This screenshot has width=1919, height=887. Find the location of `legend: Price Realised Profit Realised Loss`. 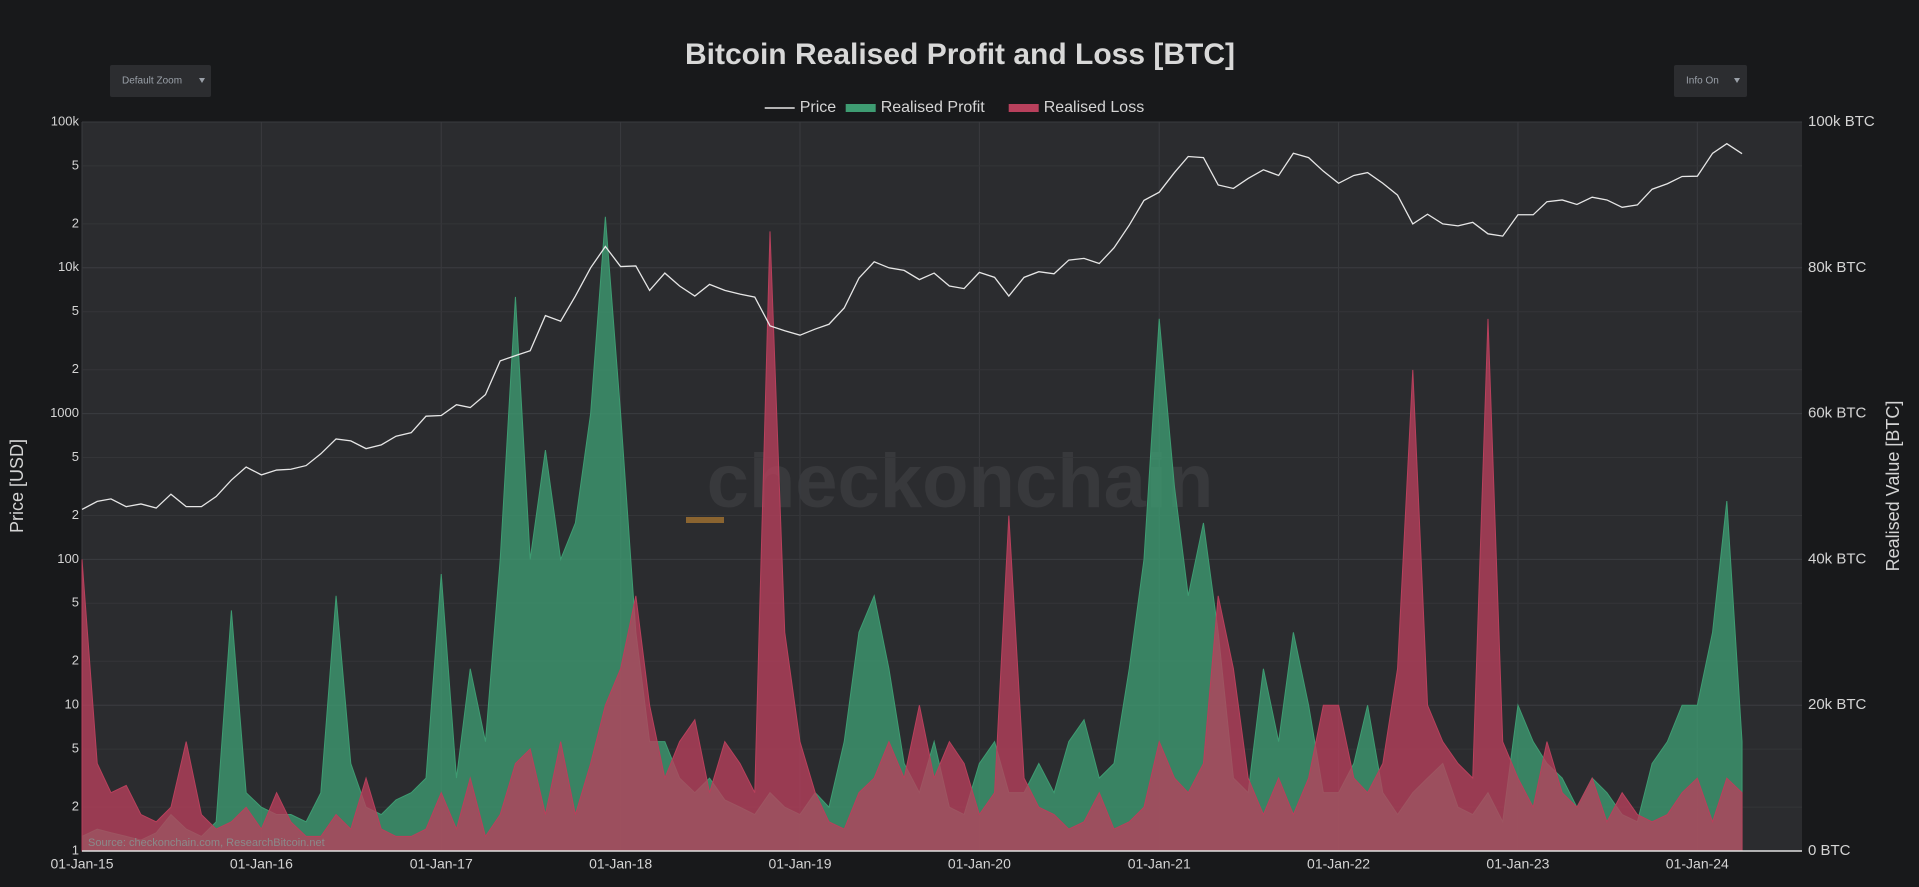

legend: Price Realised Profit Realised Loss is located at coordinates (954, 107).